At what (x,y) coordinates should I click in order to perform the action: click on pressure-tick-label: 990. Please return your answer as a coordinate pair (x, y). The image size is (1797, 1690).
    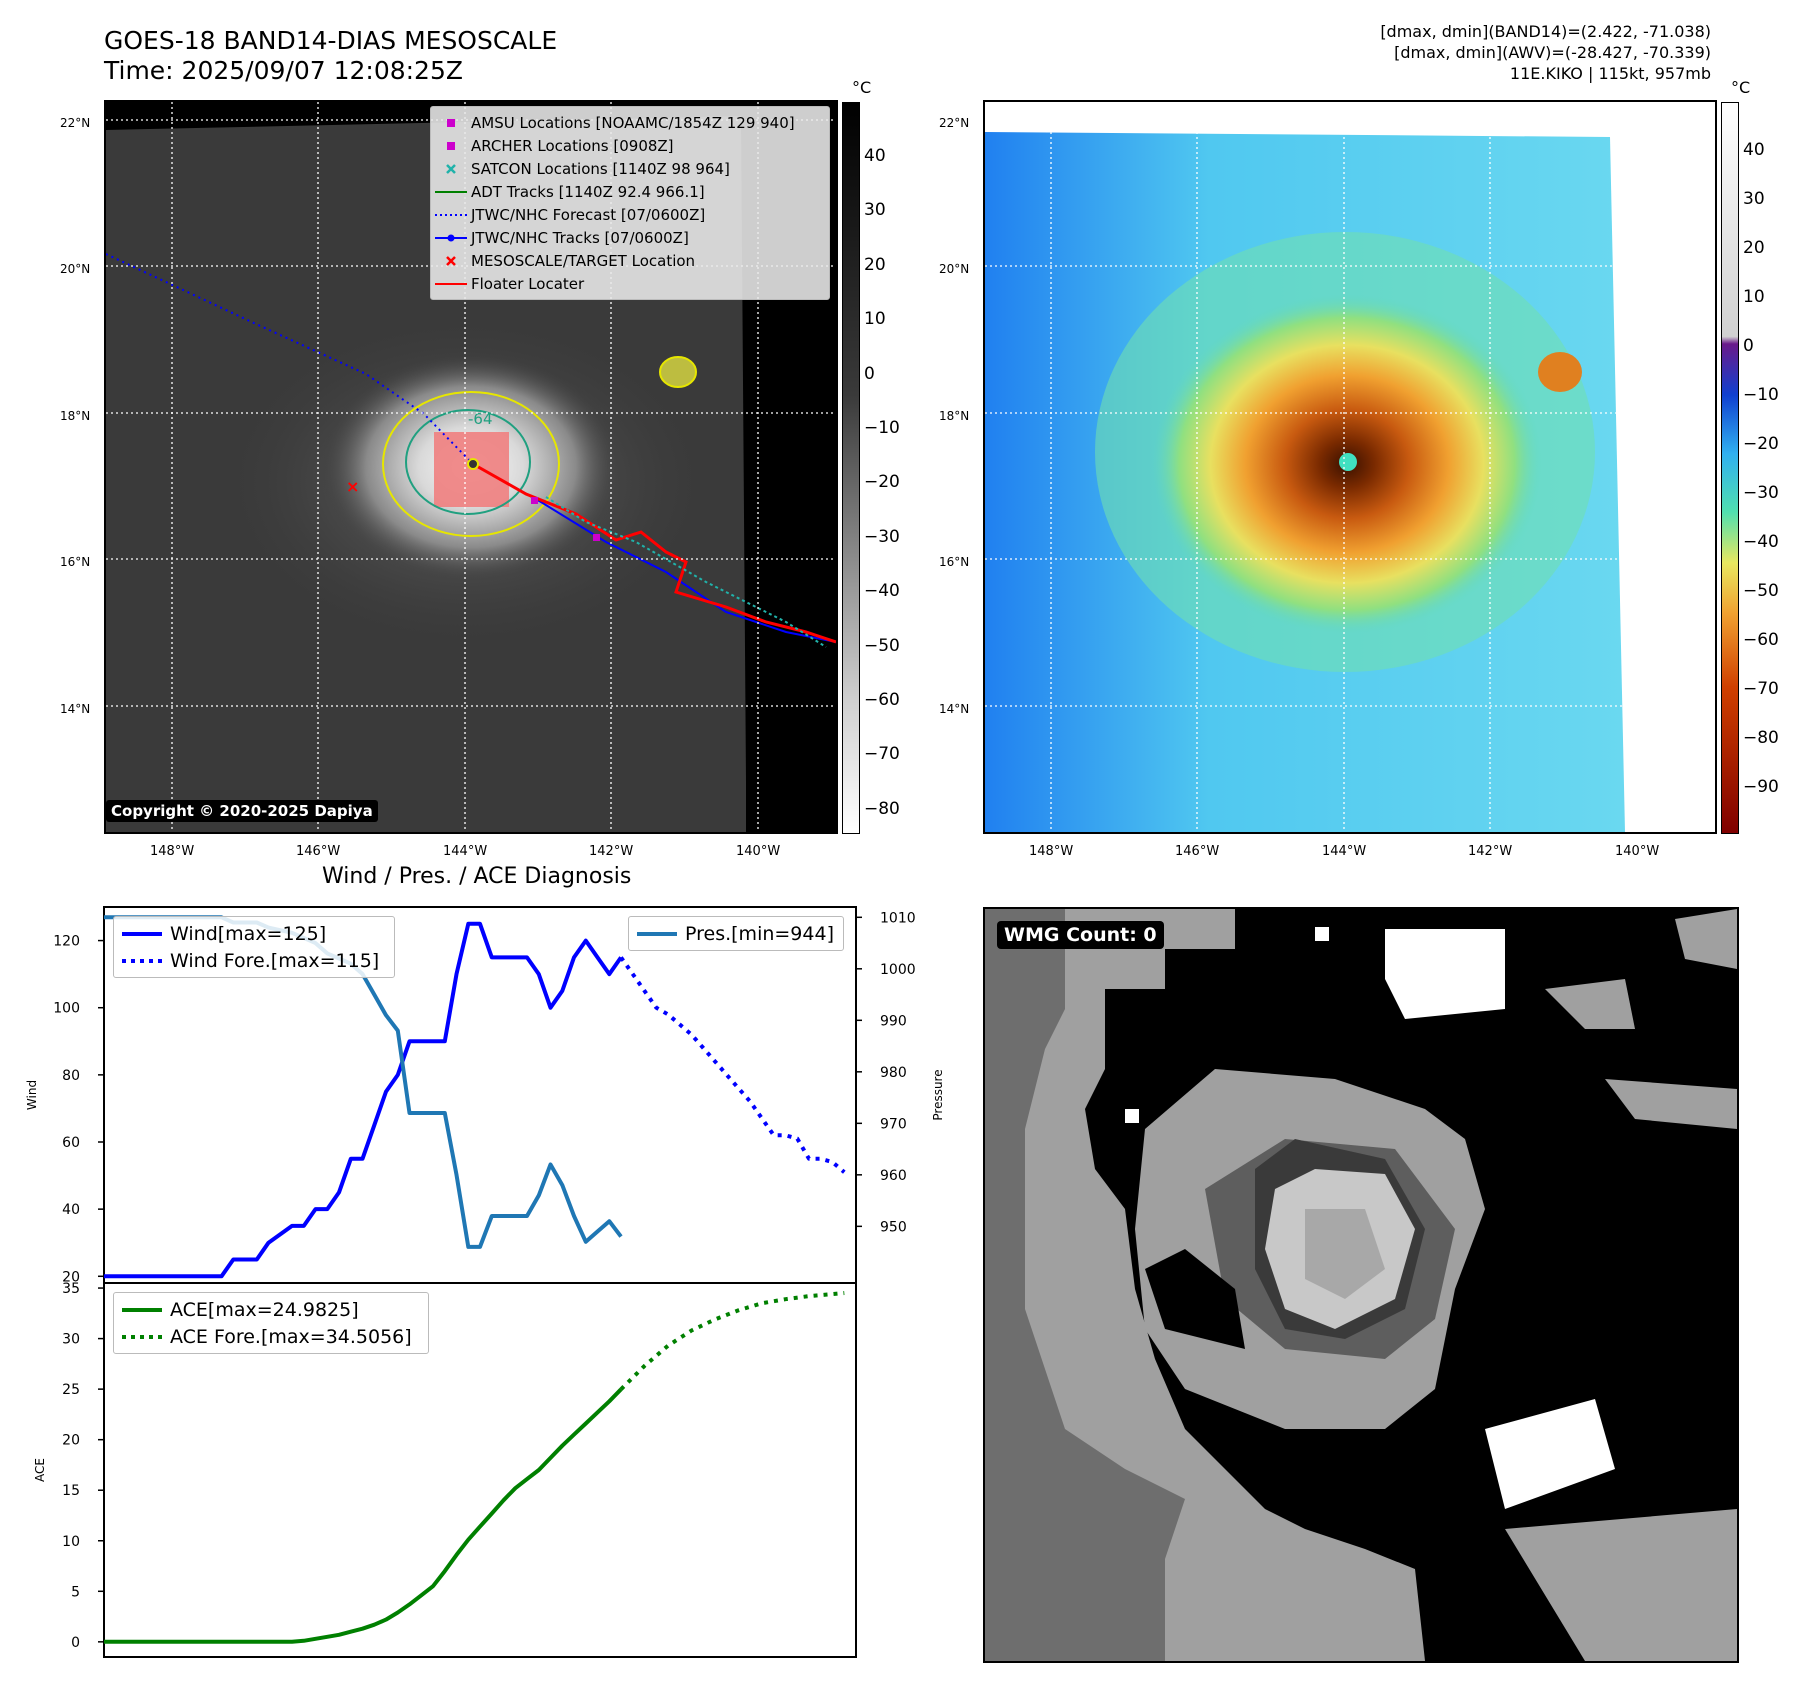
    Looking at the image, I should click on (893, 1021).